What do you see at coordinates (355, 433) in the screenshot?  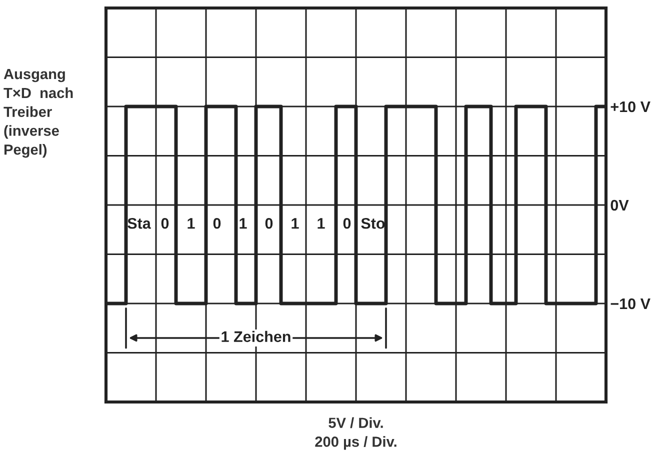 I see `x-axis-title: 5V / Div. 200 µs / Div.` at bounding box center [355, 433].